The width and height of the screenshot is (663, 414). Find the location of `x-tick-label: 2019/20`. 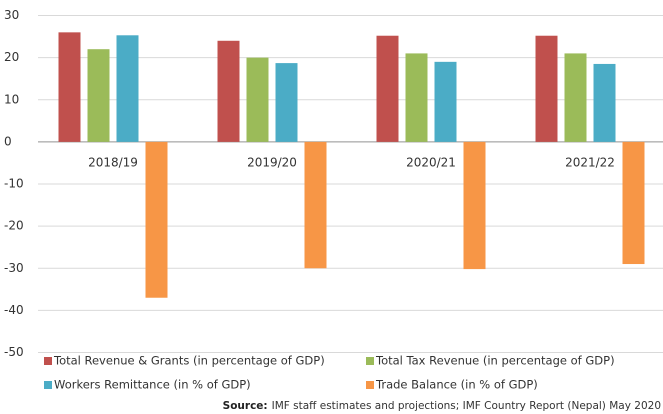

x-tick-label: 2019/20 is located at coordinates (272, 162).